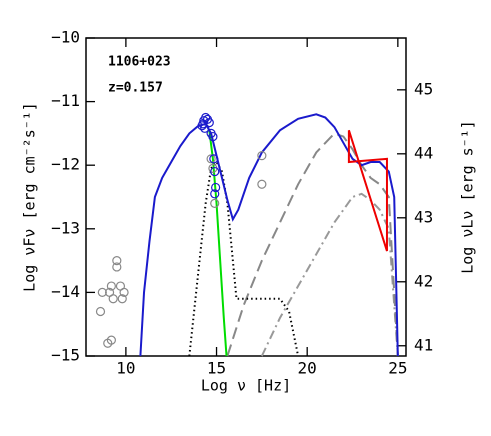 Image resolution: width=491 pixels, height=436 pixels. What do you see at coordinates (65, 355) in the screenshot?
I see `y-tick-label: −15` at bounding box center [65, 355].